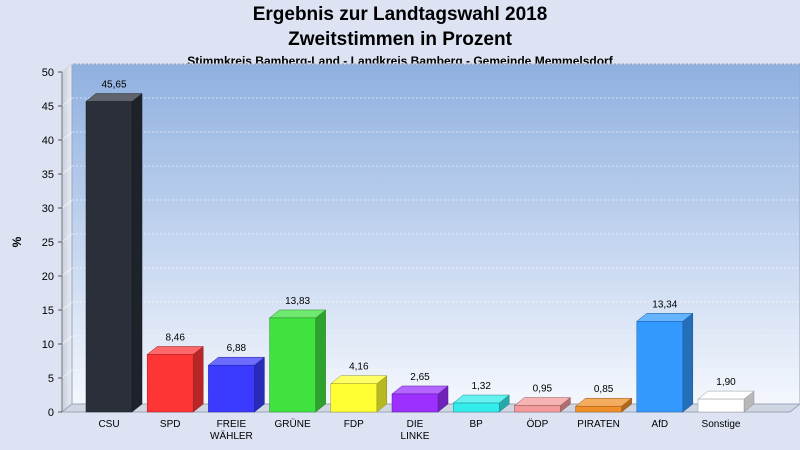 The image size is (800, 450). What do you see at coordinates (175, 337) in the screenshot?
I see `bar-value-label: 8,46` at bounding box center [175, 337].